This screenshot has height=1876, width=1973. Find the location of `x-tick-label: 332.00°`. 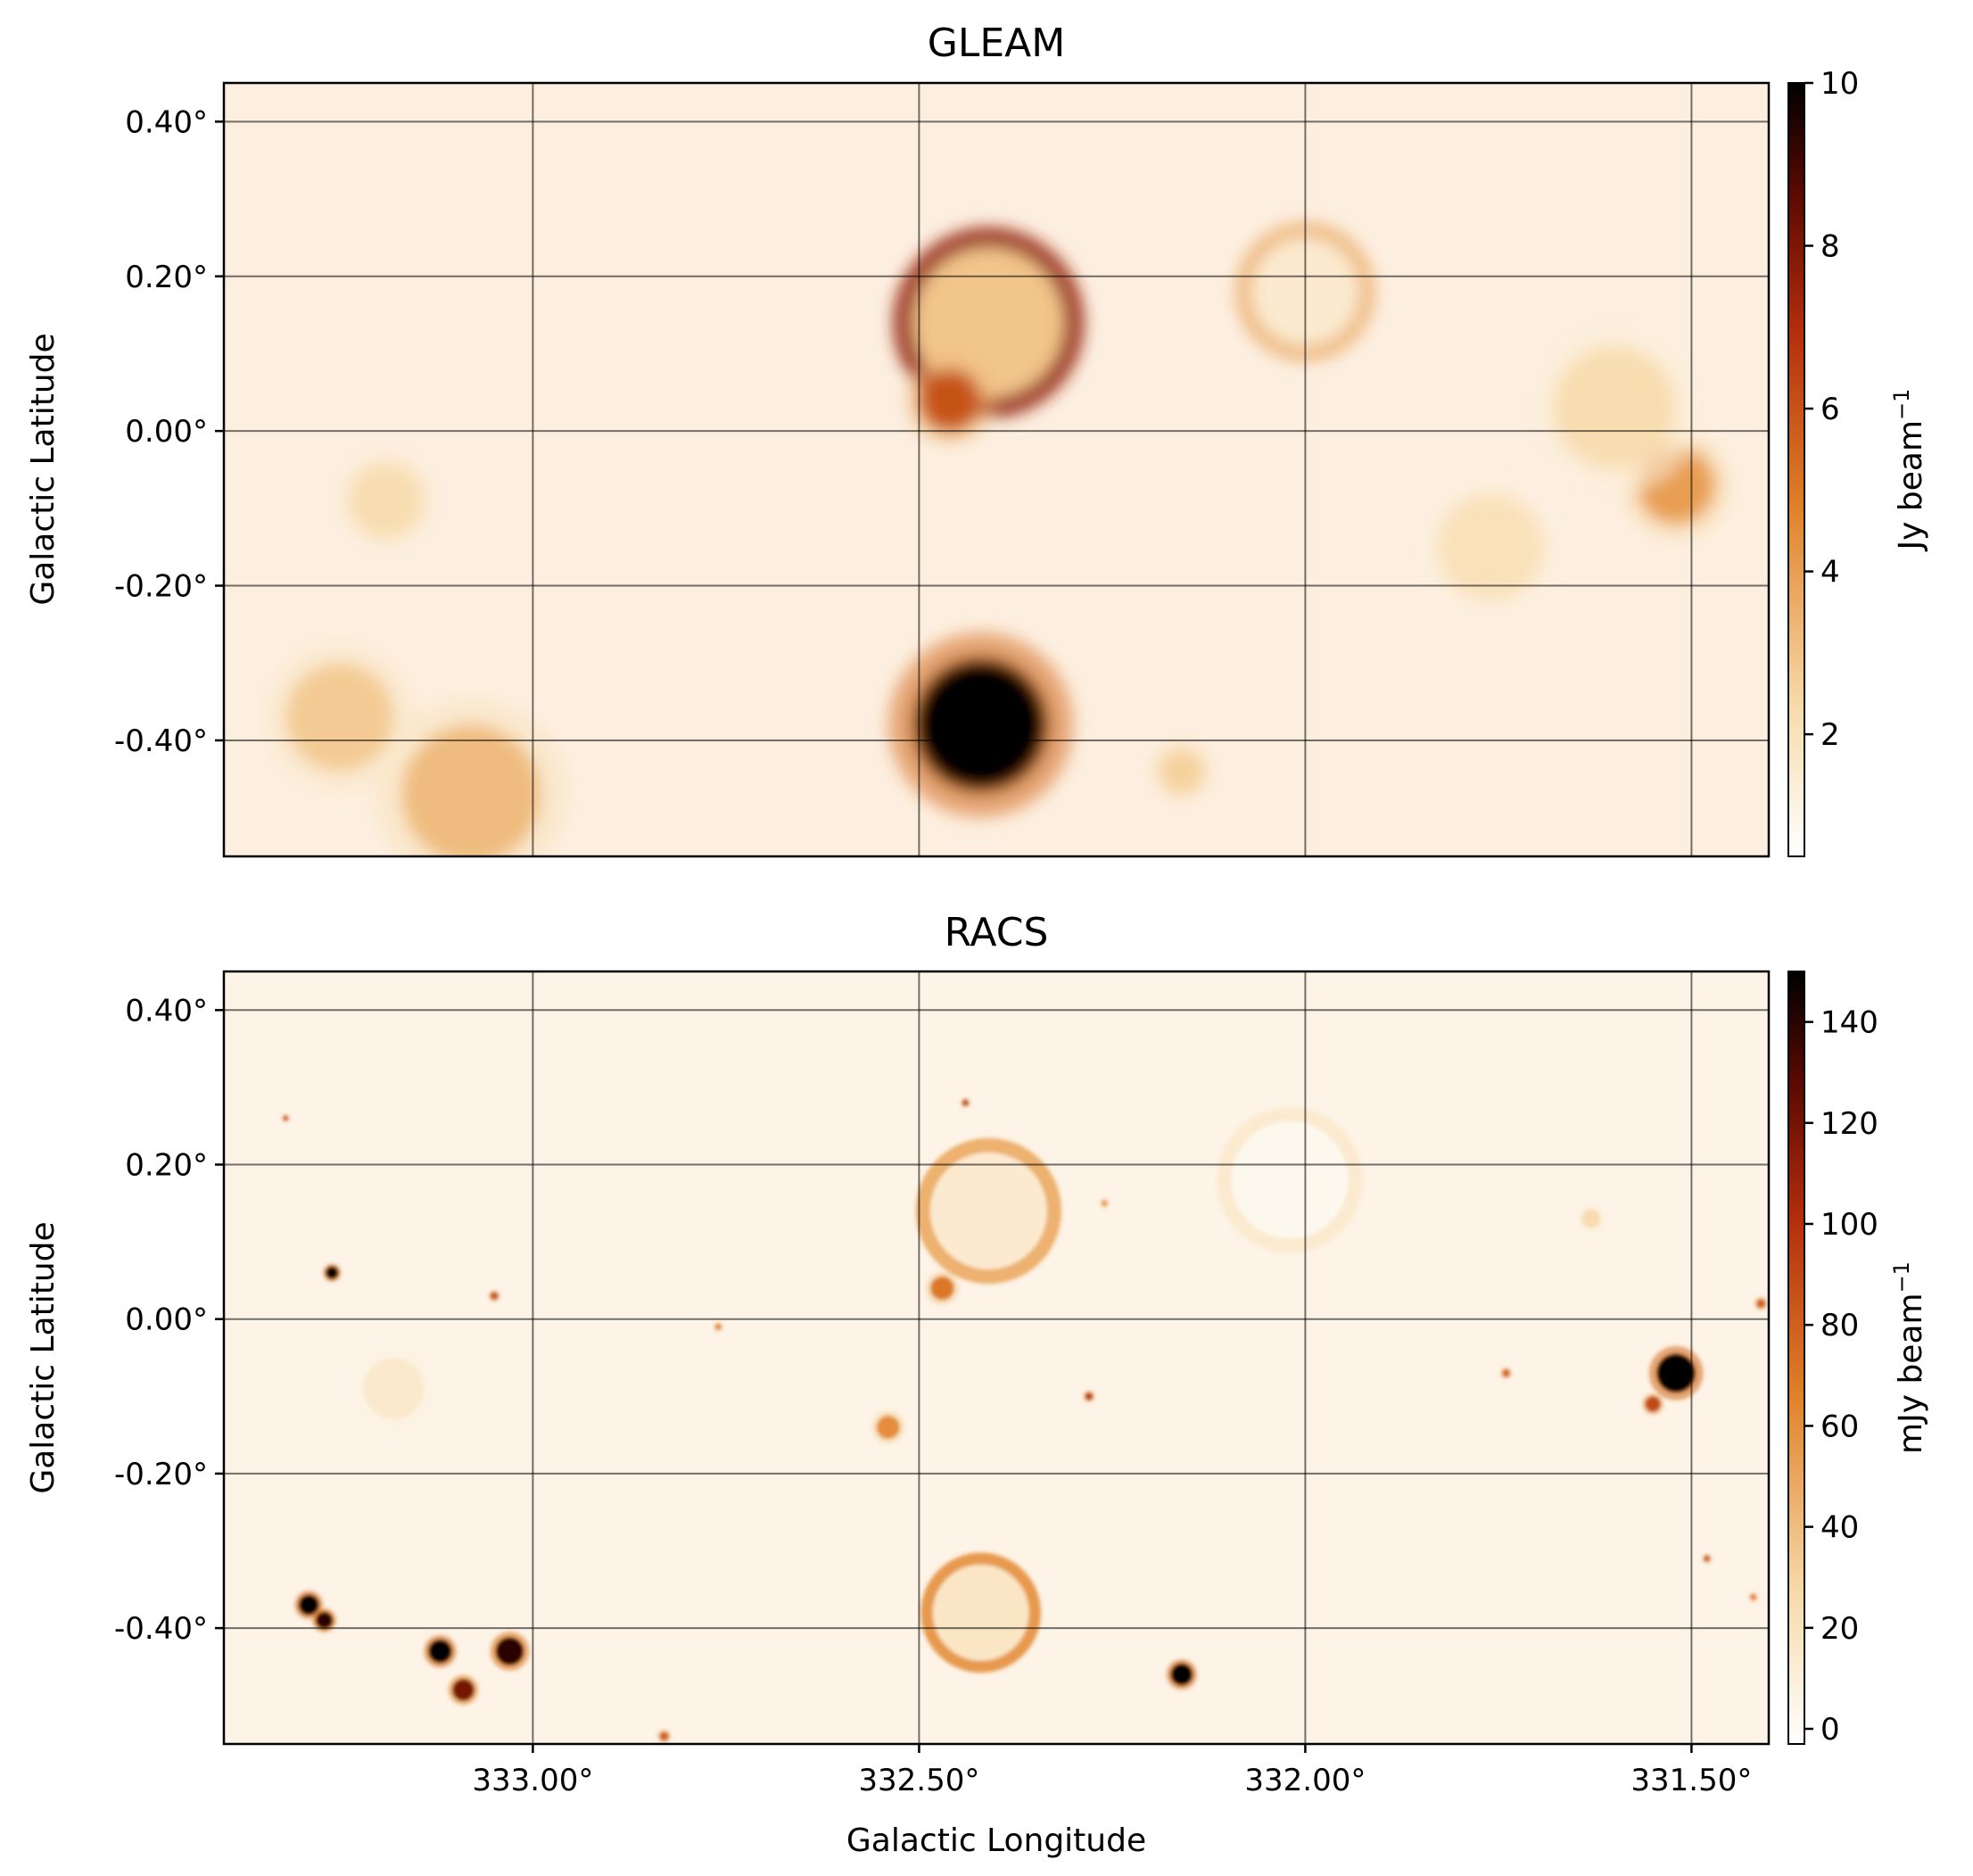

x-tick-label: 332.00° is located at coordinates (1305, 1780).